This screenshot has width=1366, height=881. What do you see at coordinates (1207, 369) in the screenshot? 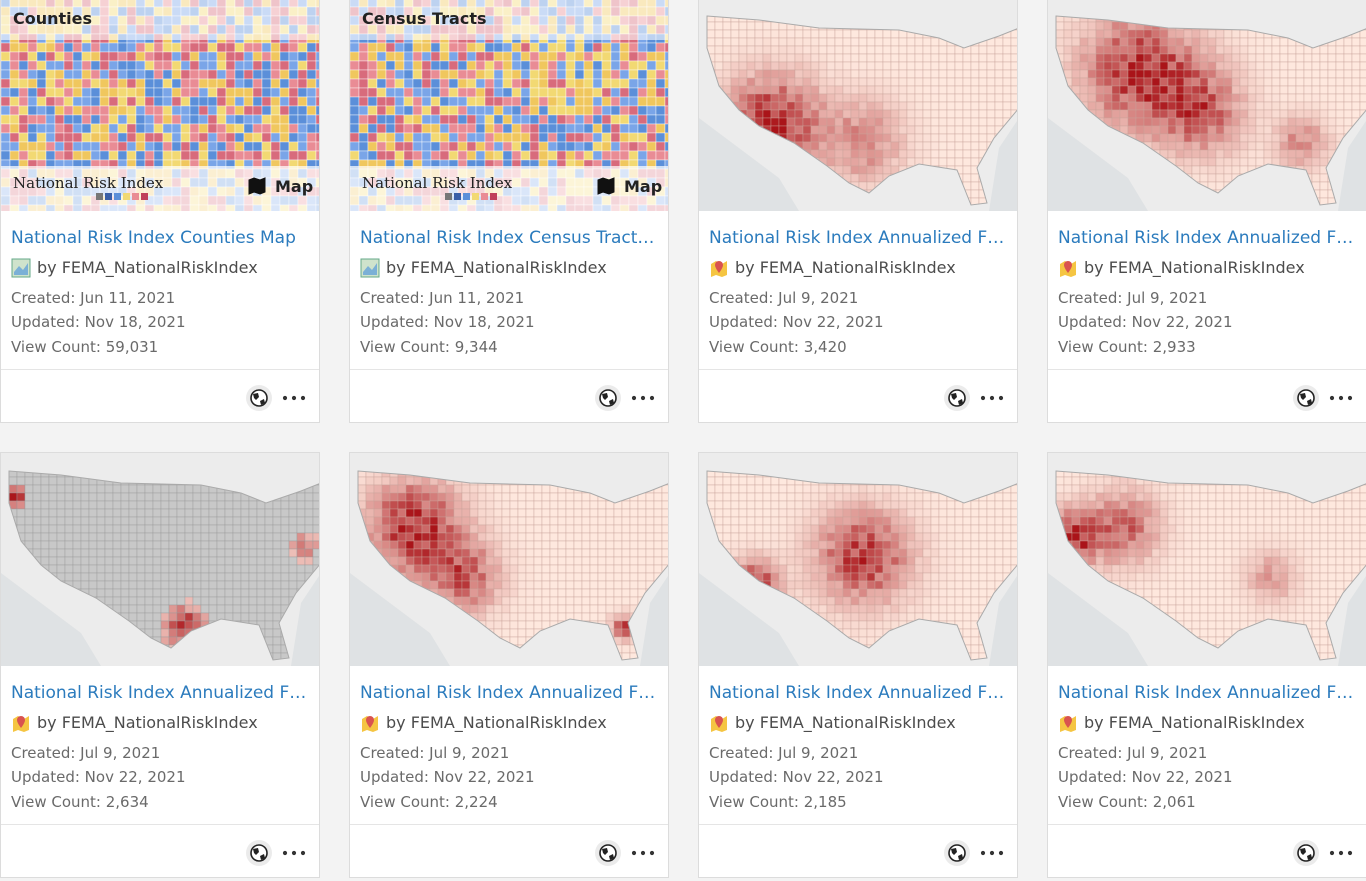
I see `separator` at bounding box center [1207, 369].